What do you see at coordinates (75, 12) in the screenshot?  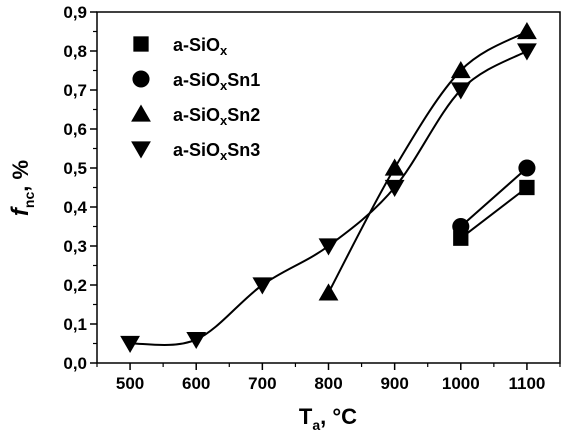 I see `y-tick-label: 0,9` at bounding box center [75, 12].